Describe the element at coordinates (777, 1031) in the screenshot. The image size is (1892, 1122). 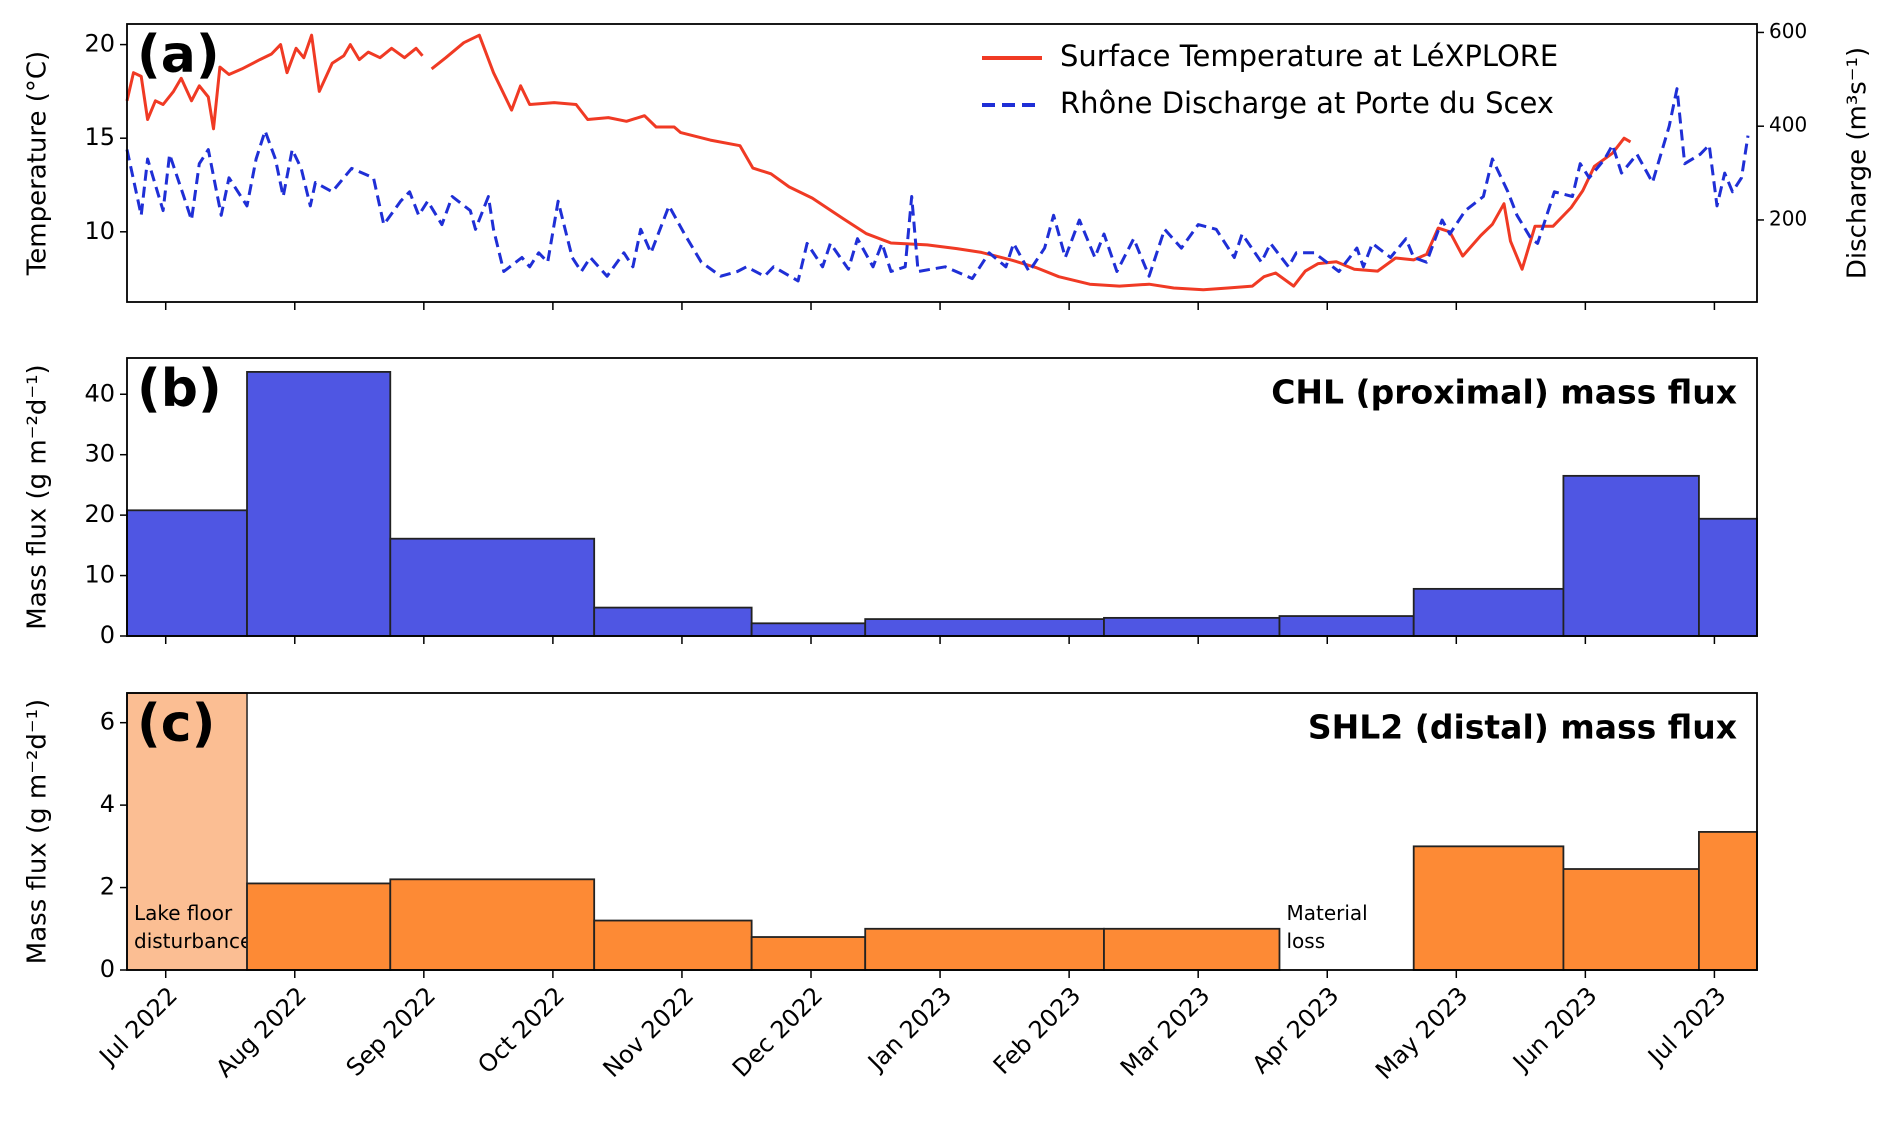
I see `x-tick-label: Dec 2022` at that location.